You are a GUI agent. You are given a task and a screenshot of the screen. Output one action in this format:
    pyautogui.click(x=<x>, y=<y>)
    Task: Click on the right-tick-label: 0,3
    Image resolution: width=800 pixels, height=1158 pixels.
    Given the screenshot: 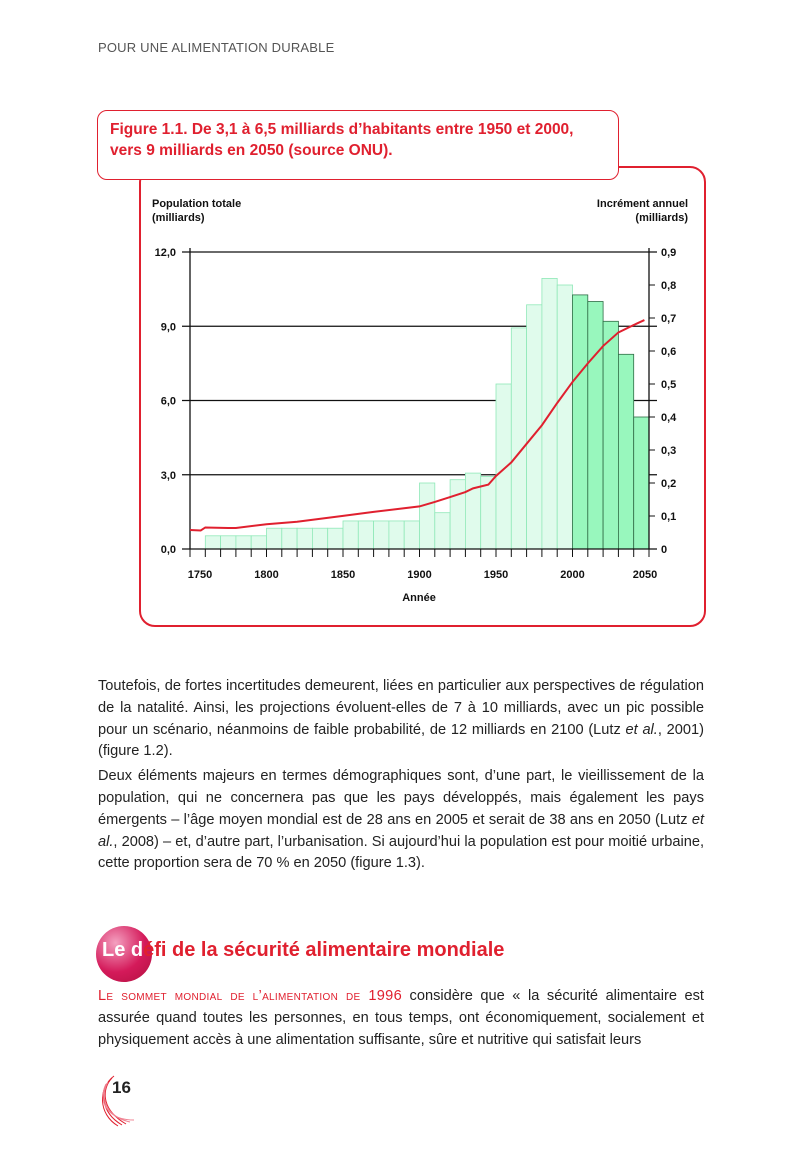 What is the action you would take?
    pyautogui.click(x=668, y=451)
    